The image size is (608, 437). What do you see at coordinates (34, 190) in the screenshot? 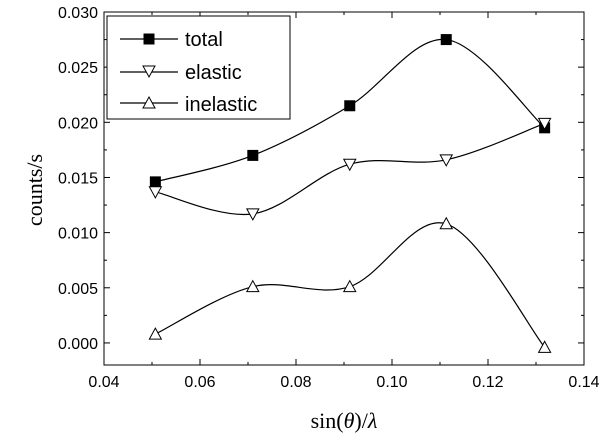
I see `y-axis-label: counts/s` at bounding box center [34, 190].